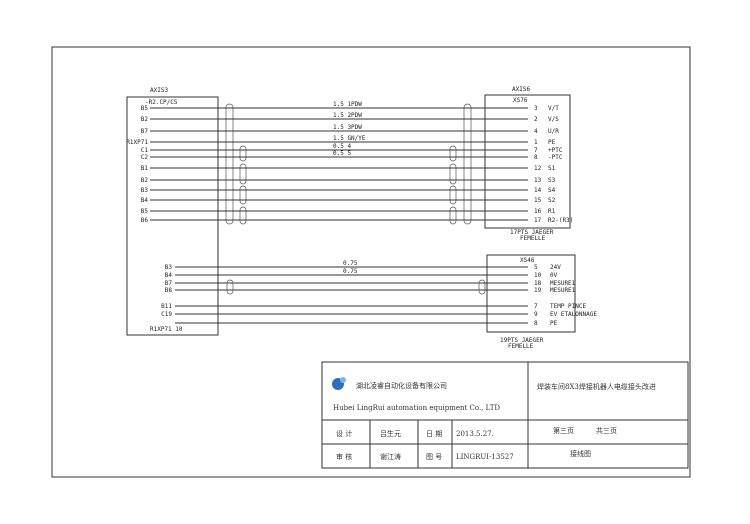  I want to click on wire-gauge-label: 1.5 3PDW, so click(347, 127).